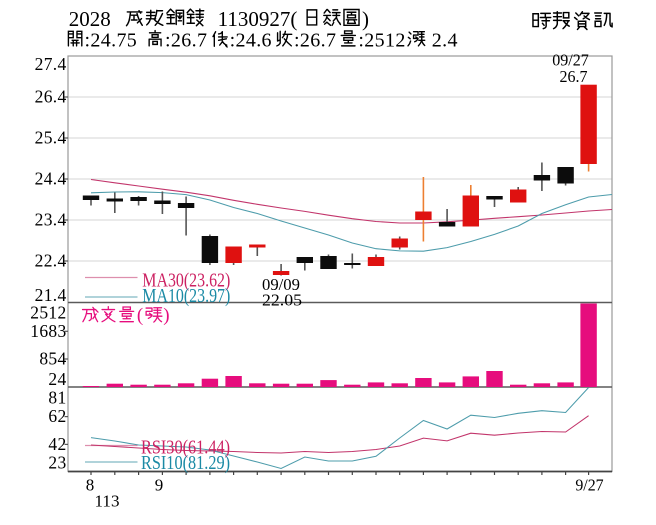  I want to click on svg-text: 26.7, so click(574, 76).